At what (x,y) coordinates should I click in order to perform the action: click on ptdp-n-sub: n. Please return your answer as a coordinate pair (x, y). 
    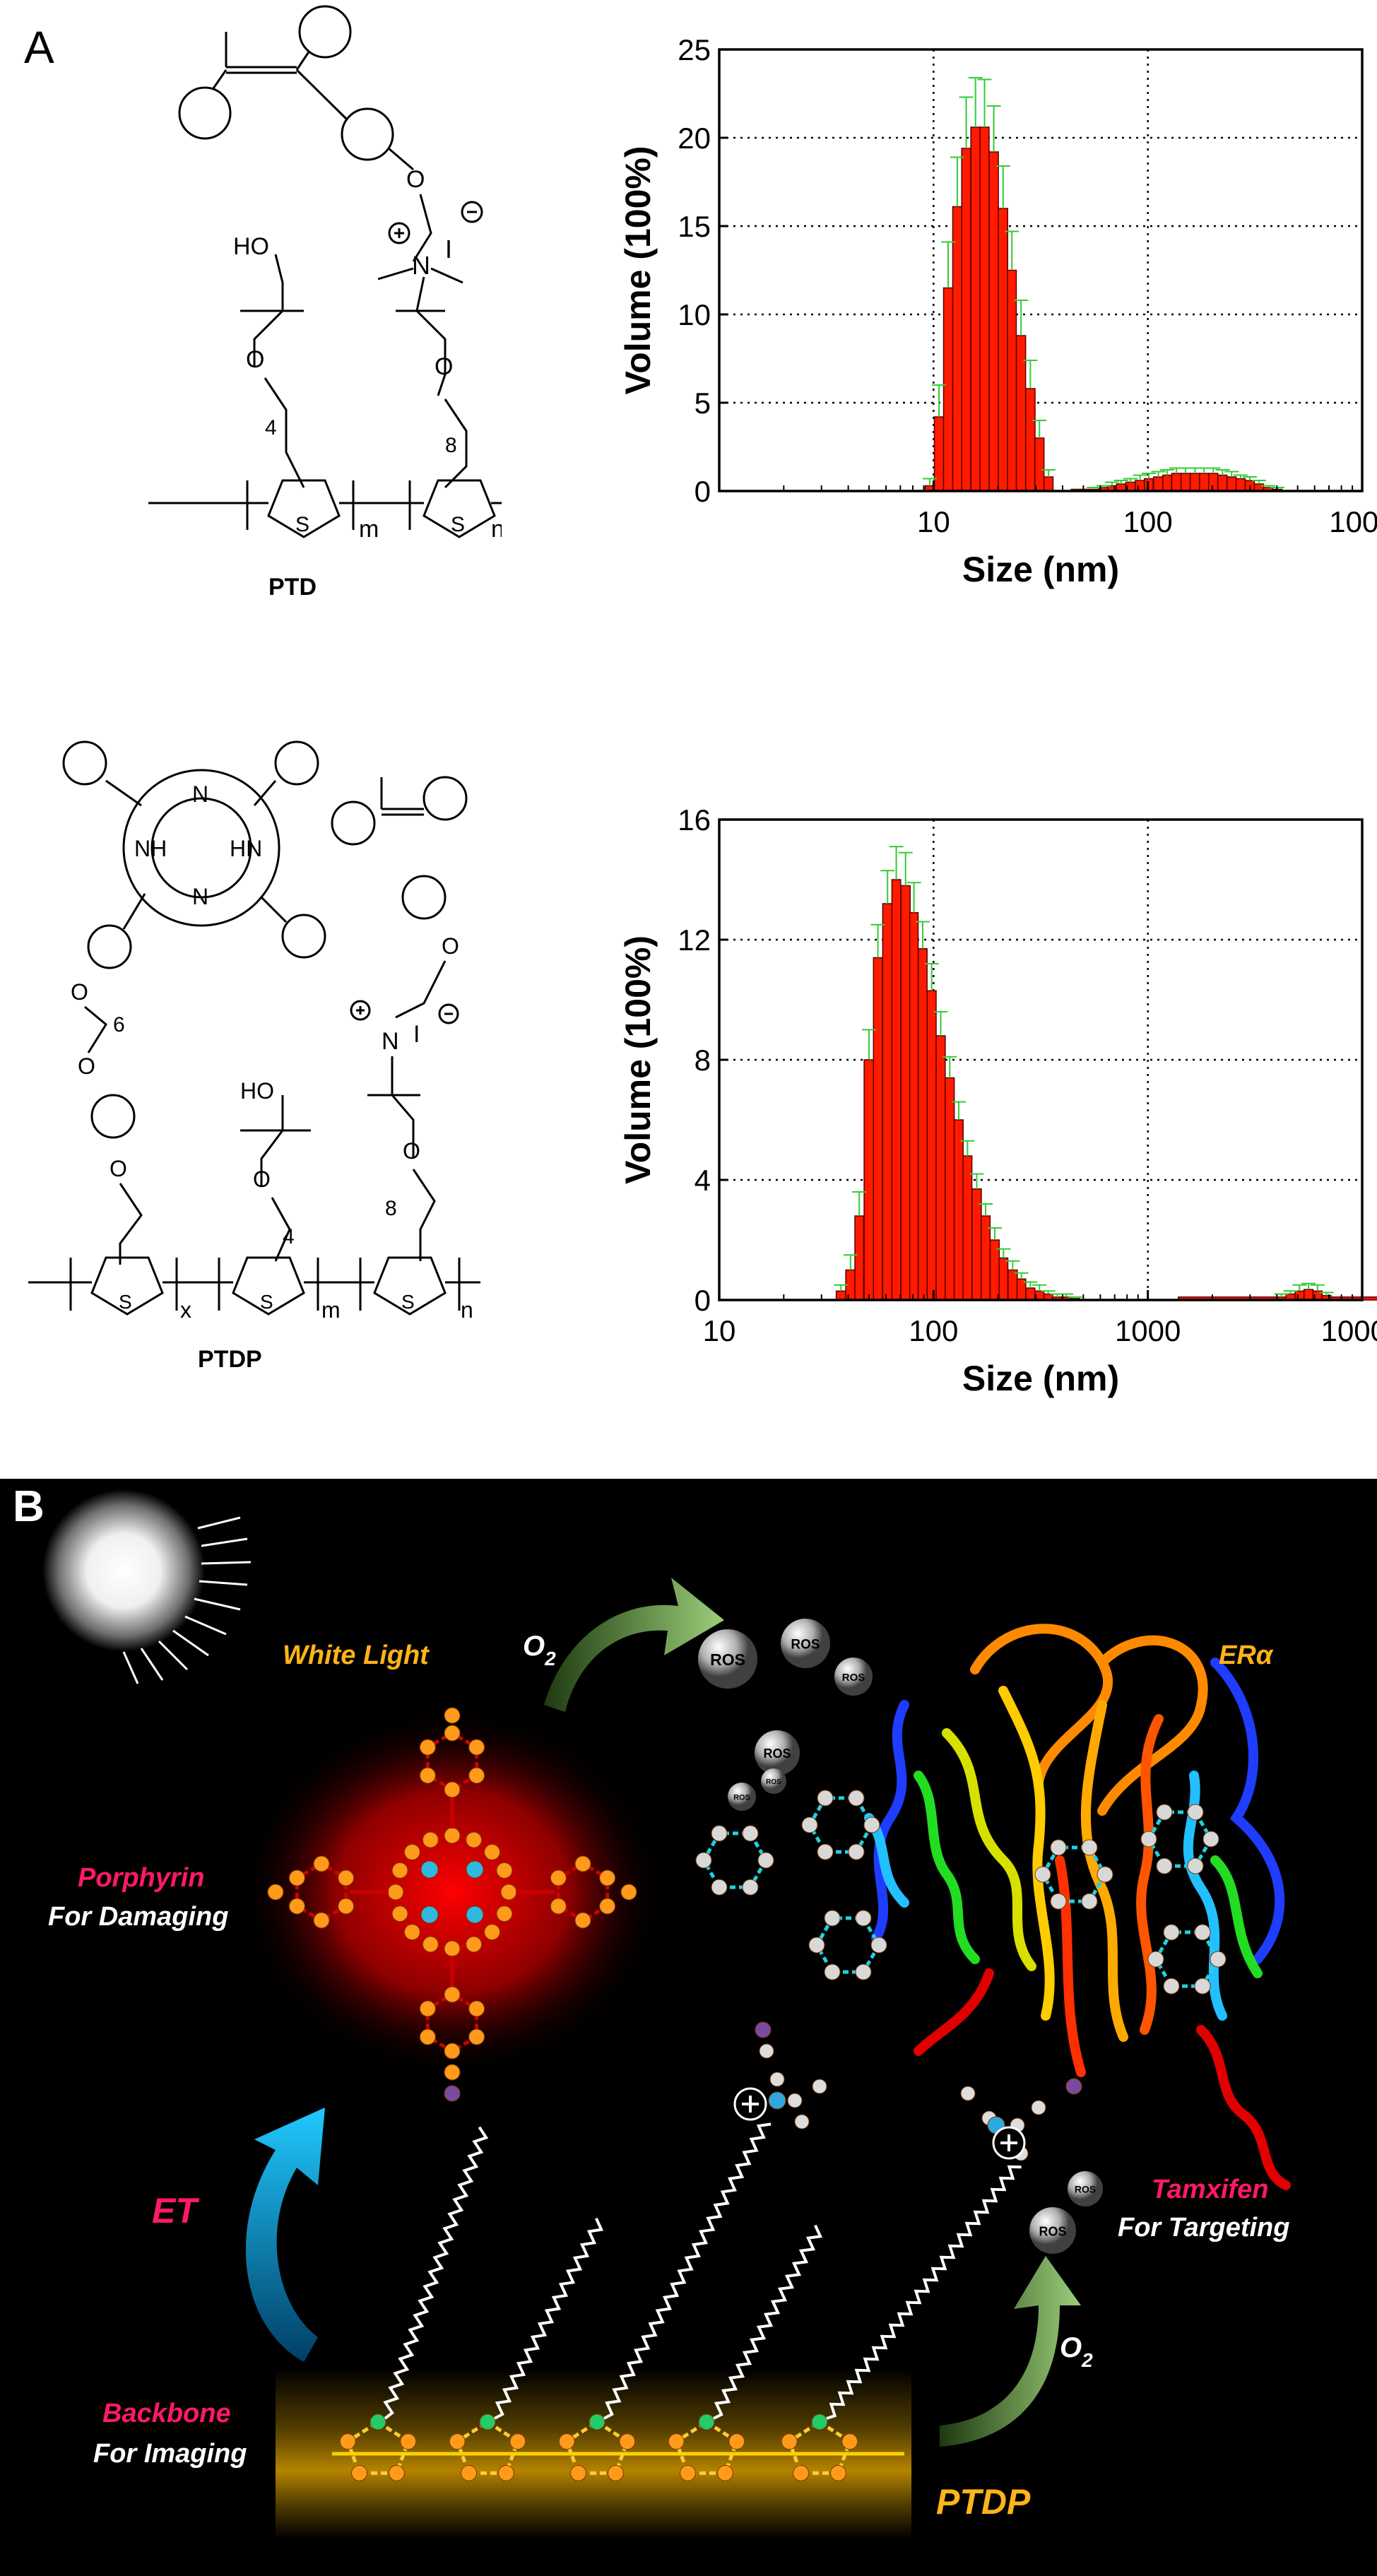
    Looking at the image, I should click on (467, 1310).